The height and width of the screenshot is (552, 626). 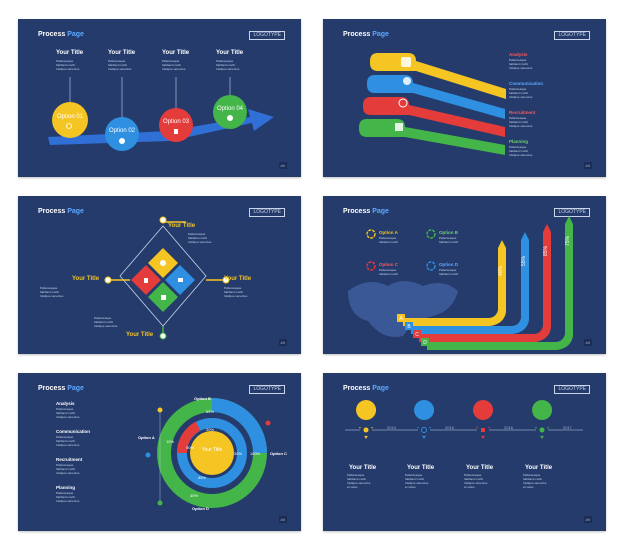 What do you see at coordinates (239, 426) in the screenshot?
I see `outer-ring-blue` at bounding box center [239, 426].